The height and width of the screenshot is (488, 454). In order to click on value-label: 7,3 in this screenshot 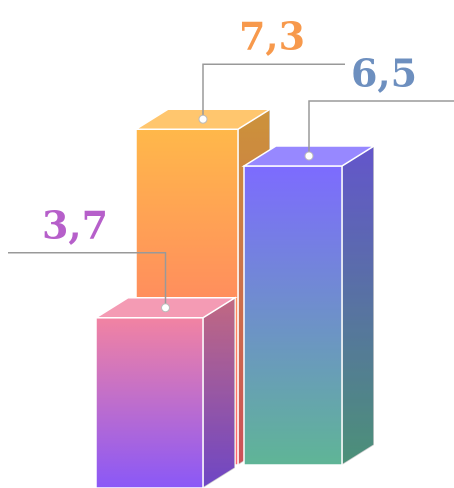, I will do `click(272, 36)`.